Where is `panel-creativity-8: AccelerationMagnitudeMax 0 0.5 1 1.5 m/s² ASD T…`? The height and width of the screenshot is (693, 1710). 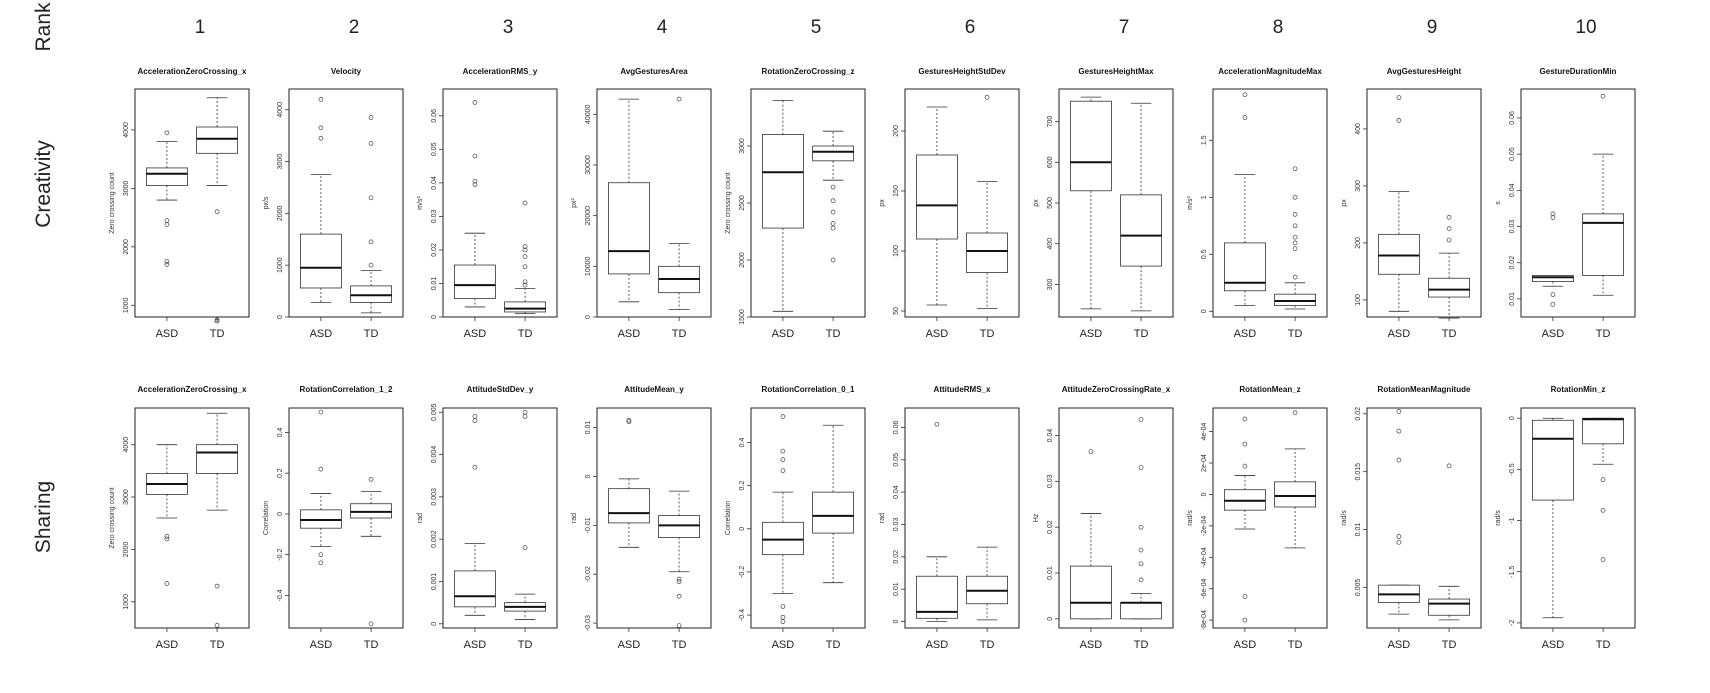
panel-creativity-8: AccelerationMagnitudeMax 0 0.5 1 1.5 m/s² ASD T… is located at coordinates (1257, 203).